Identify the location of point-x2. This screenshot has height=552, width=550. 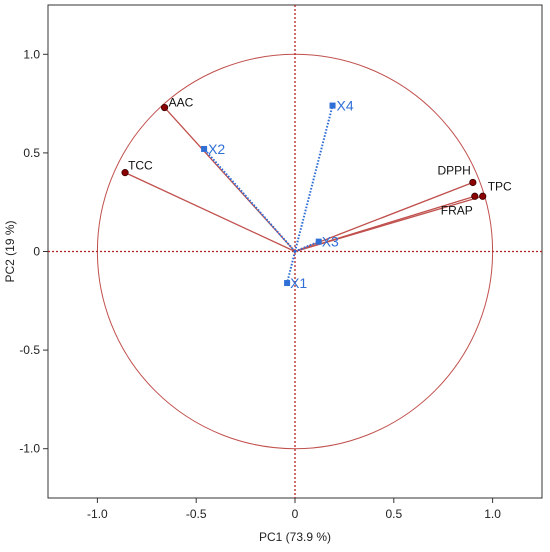
(204, 148).